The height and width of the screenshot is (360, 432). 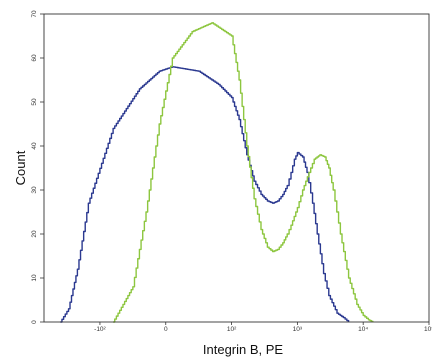 I want to click on x-tick-label-2: 10², so click(x=232, y=329).